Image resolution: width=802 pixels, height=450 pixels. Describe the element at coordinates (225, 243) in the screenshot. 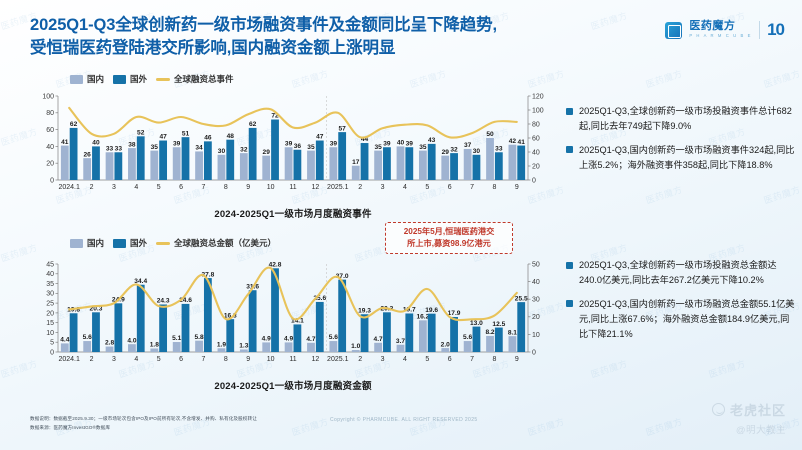

I see `legend-label-total-amount: 全球融资总金额（亿美元）` at that location.